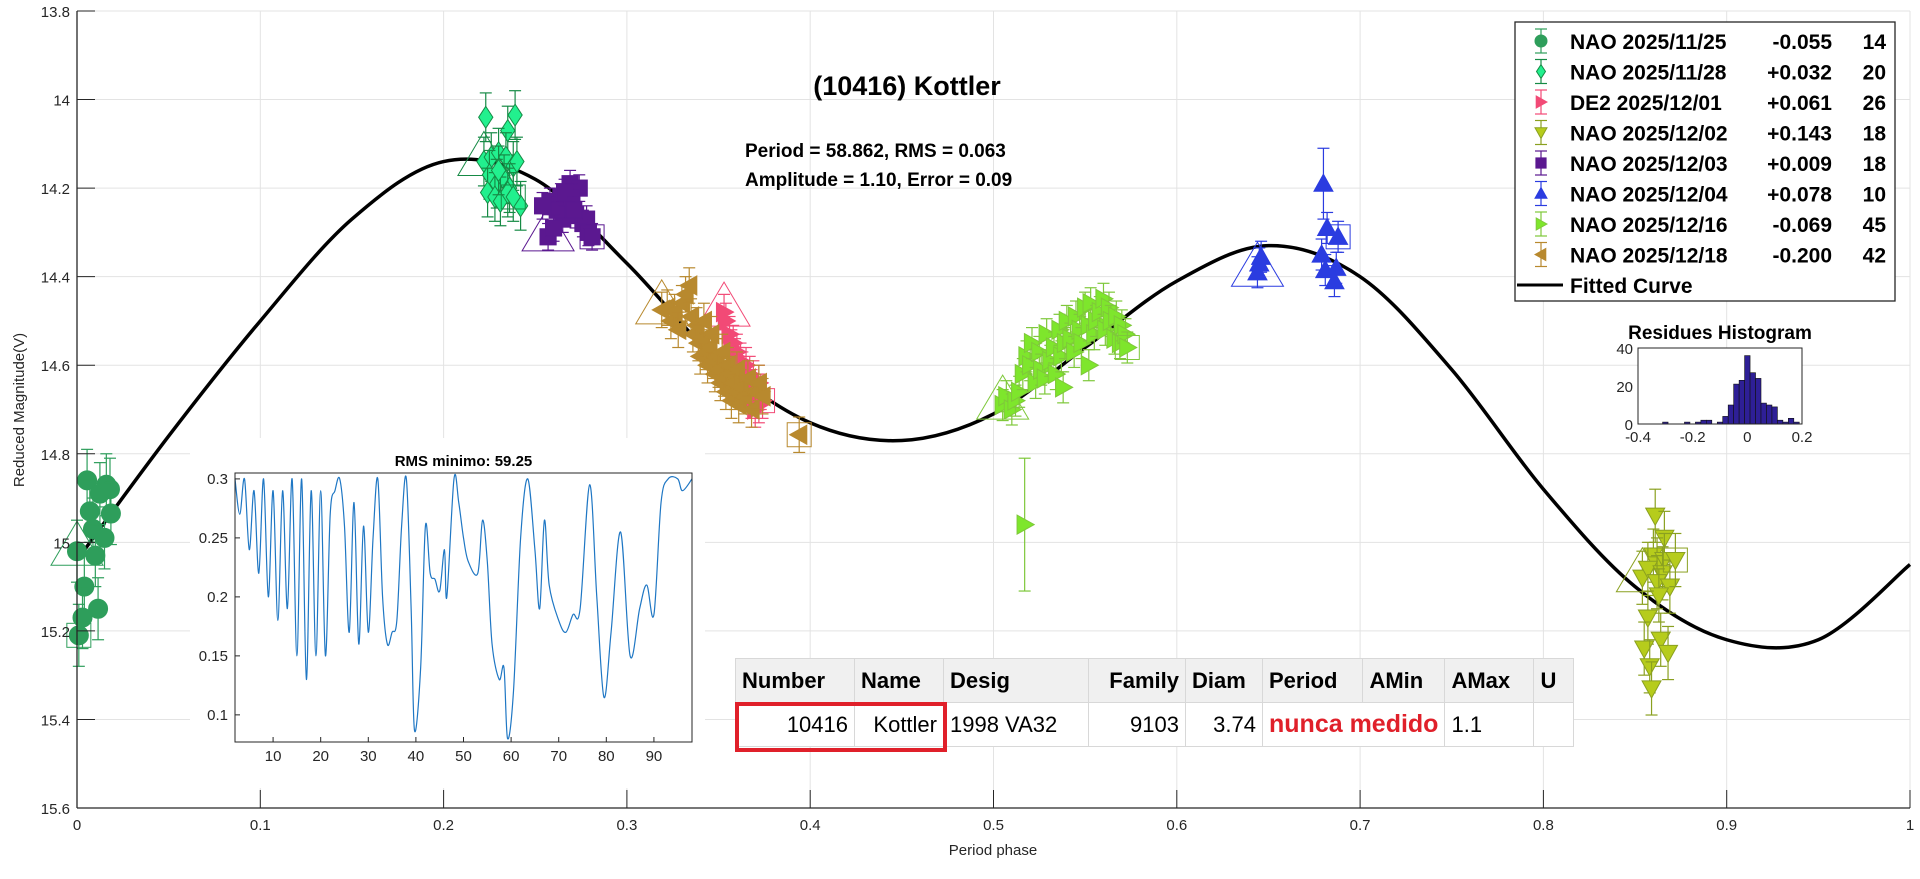 The width and height of the screenshot is (1920, 879). What do you see at coordinates (899, 680) in the screenshot?
I see `header-name: Name` at bounding box center [899, 680].